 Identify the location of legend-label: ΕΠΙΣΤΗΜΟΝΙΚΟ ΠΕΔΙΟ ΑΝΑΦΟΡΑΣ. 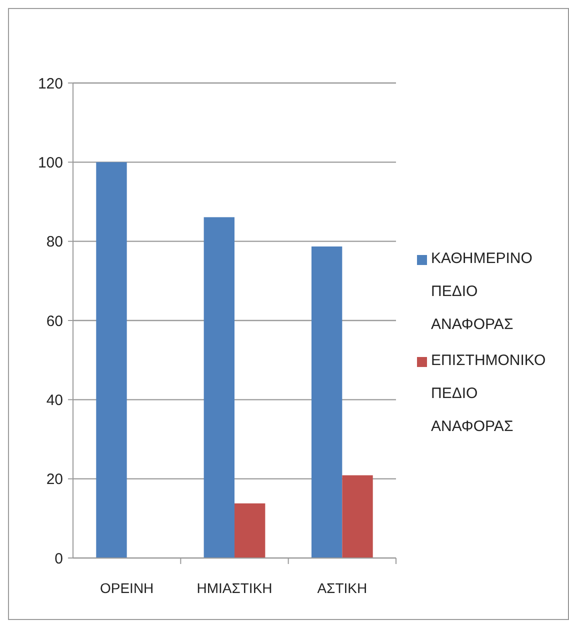
(488, 393).